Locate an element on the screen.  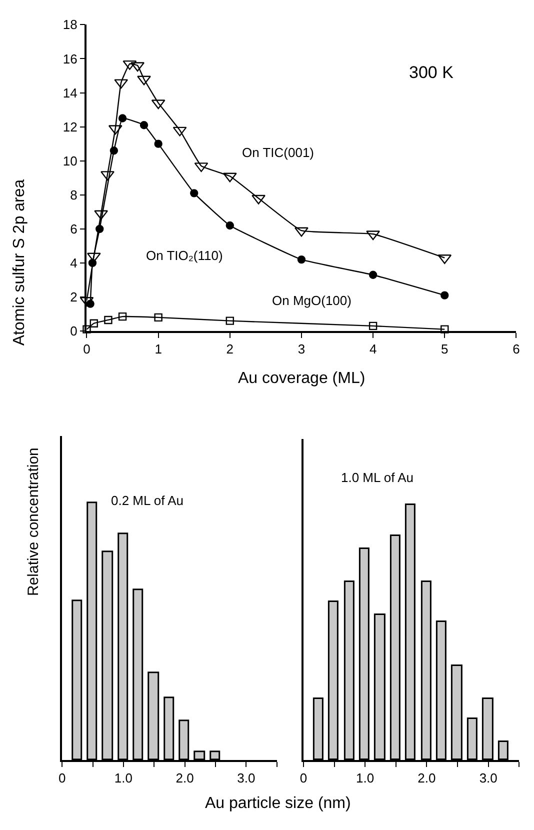
annotation: 0.2 ML of Au is located at coordinates (147, 500).